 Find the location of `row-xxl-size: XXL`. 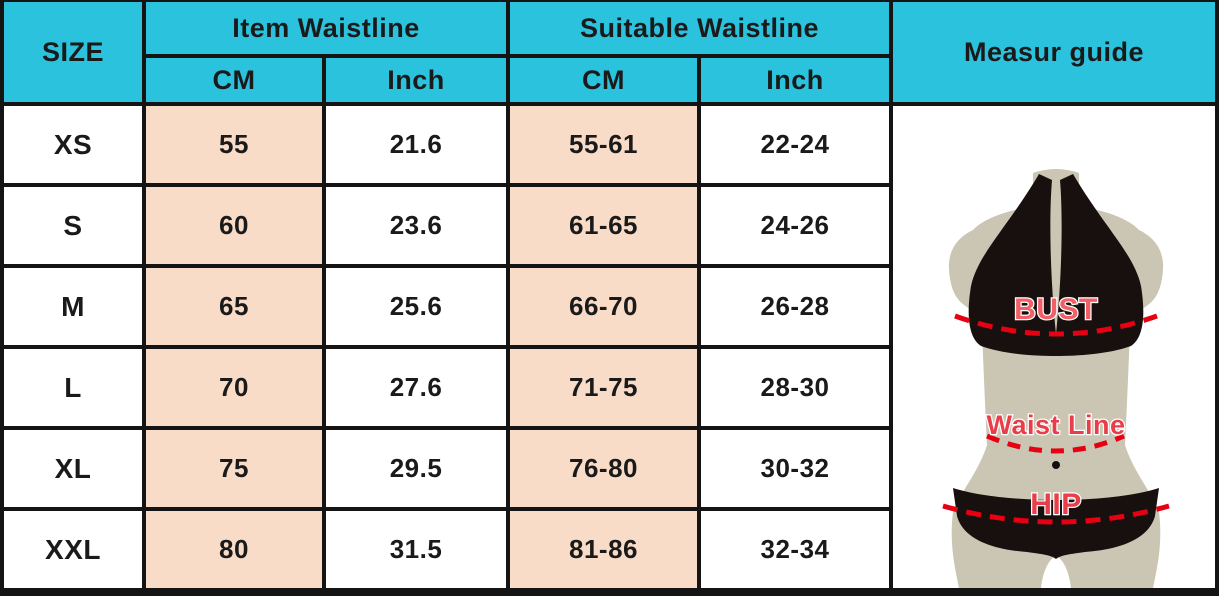

row-xxl-size: XXL is located at coordinates (73, 549).